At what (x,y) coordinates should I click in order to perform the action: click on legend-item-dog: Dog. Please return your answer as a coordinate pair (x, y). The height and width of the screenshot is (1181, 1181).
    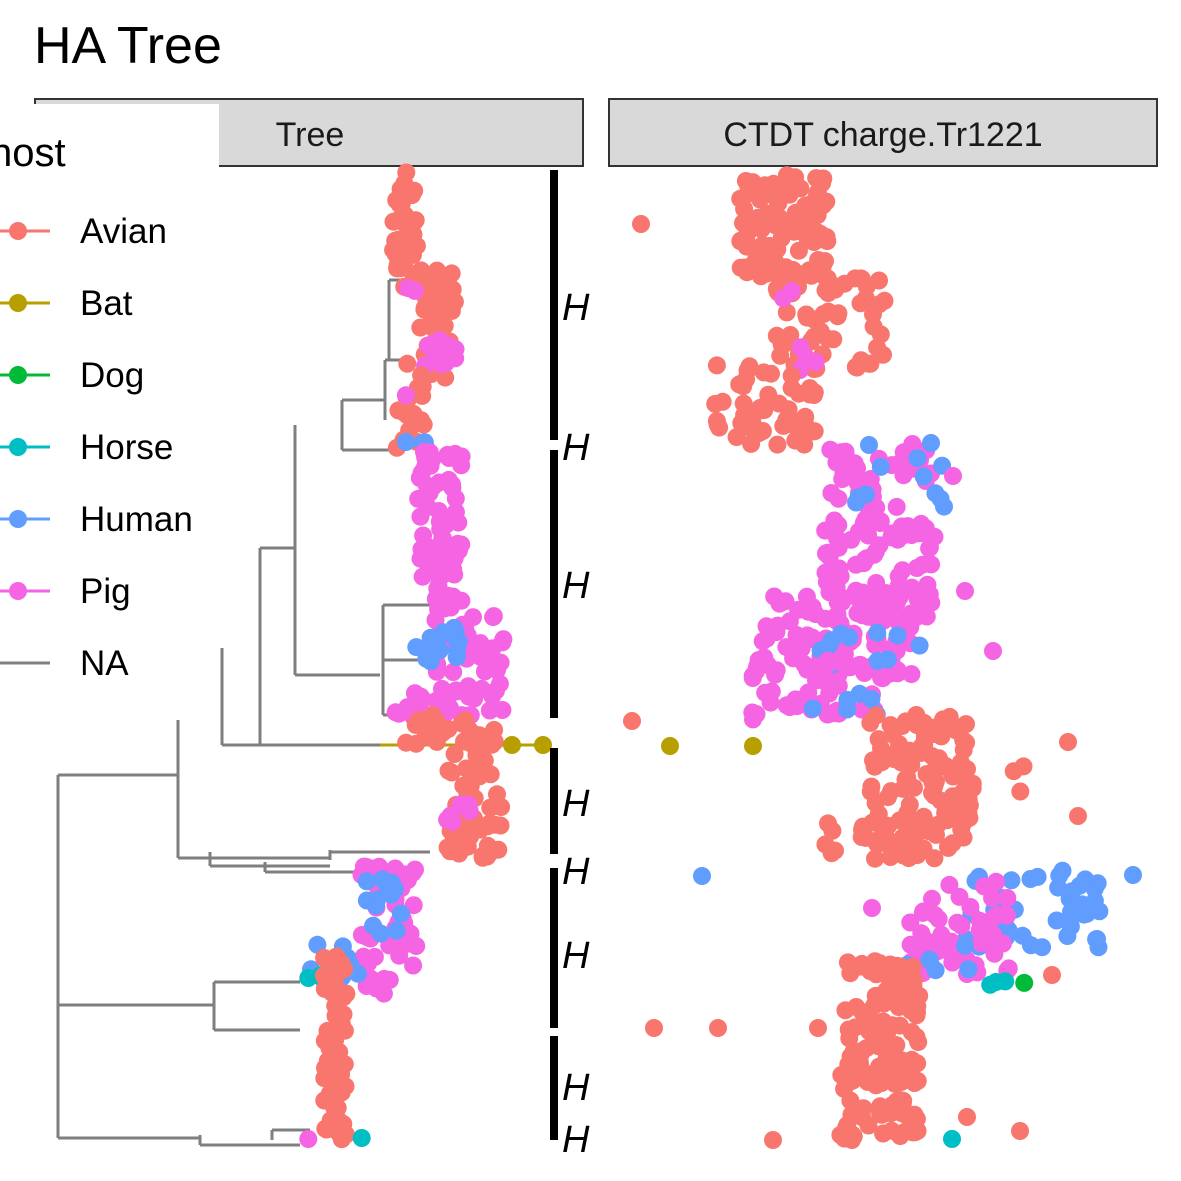
    Looking at the image, I should click on (72, 375).